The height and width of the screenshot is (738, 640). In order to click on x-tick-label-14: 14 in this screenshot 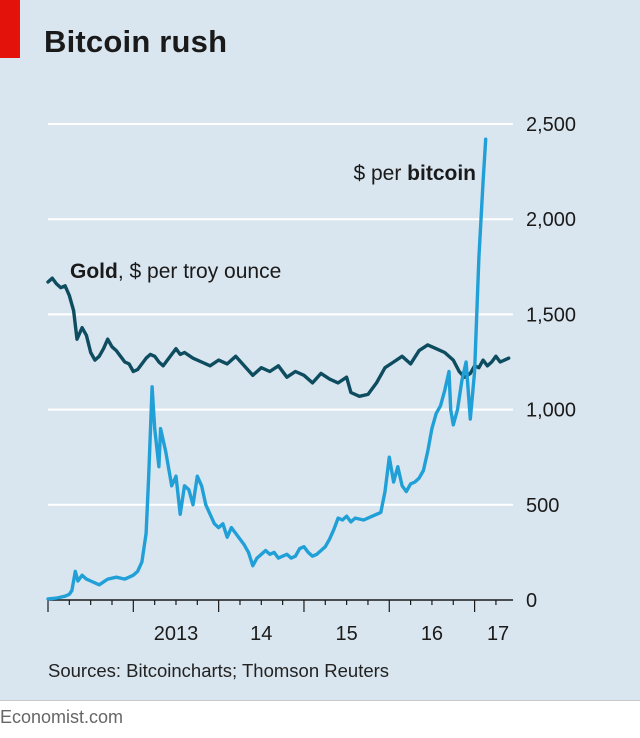, I will do `click(261, 634)`.